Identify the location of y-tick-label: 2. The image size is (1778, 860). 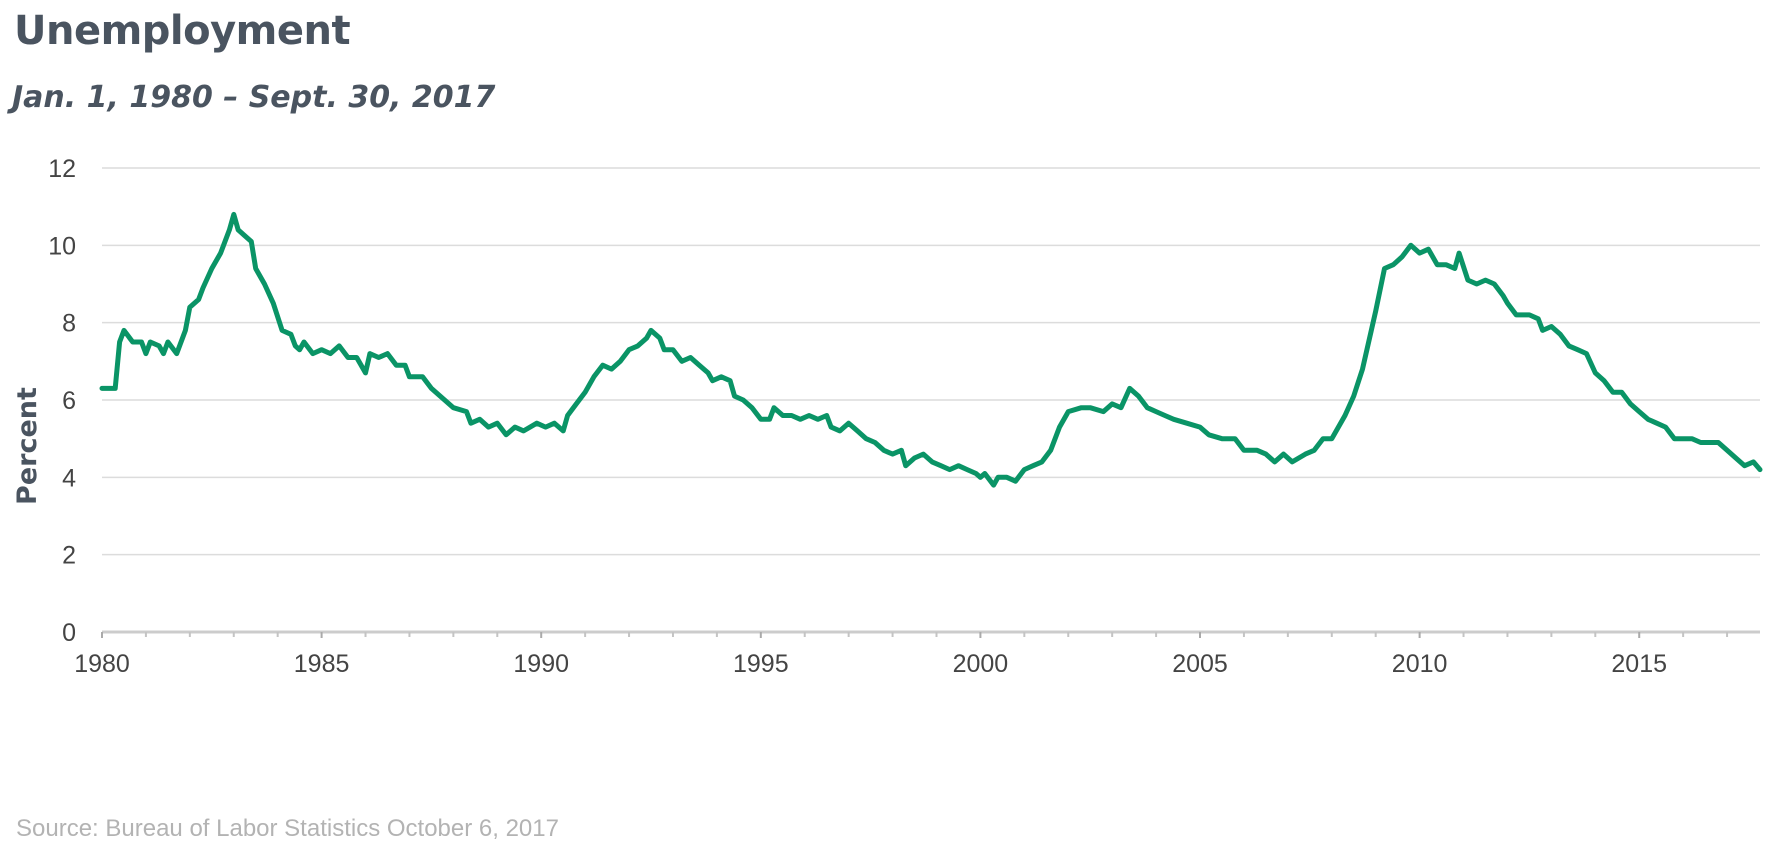
(69, 556).